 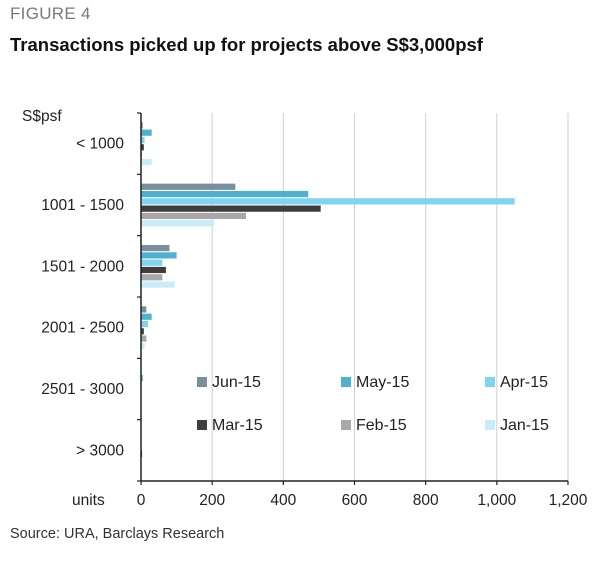 What do you see at coordinates (382, 382) in the screenshot?
I see `legend-label-may-15: May-15` at bounding box center [382, 382].